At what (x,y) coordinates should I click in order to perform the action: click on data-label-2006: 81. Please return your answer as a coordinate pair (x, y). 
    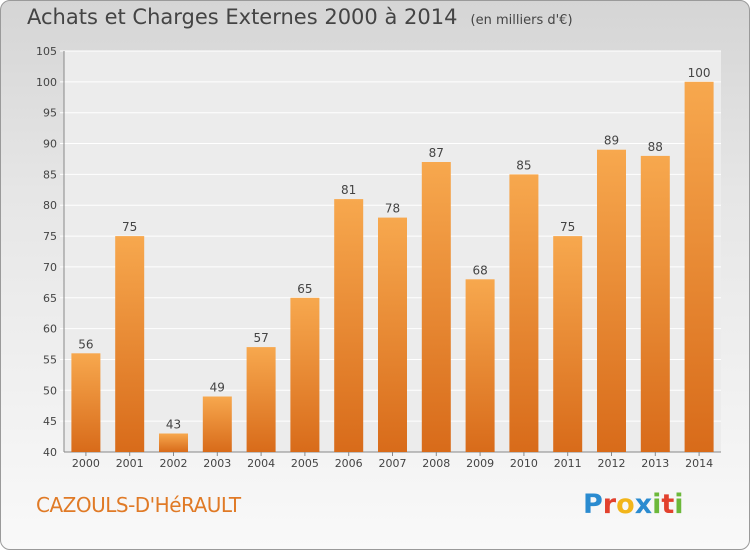
    Looking at the image, I should click on (348, 190).